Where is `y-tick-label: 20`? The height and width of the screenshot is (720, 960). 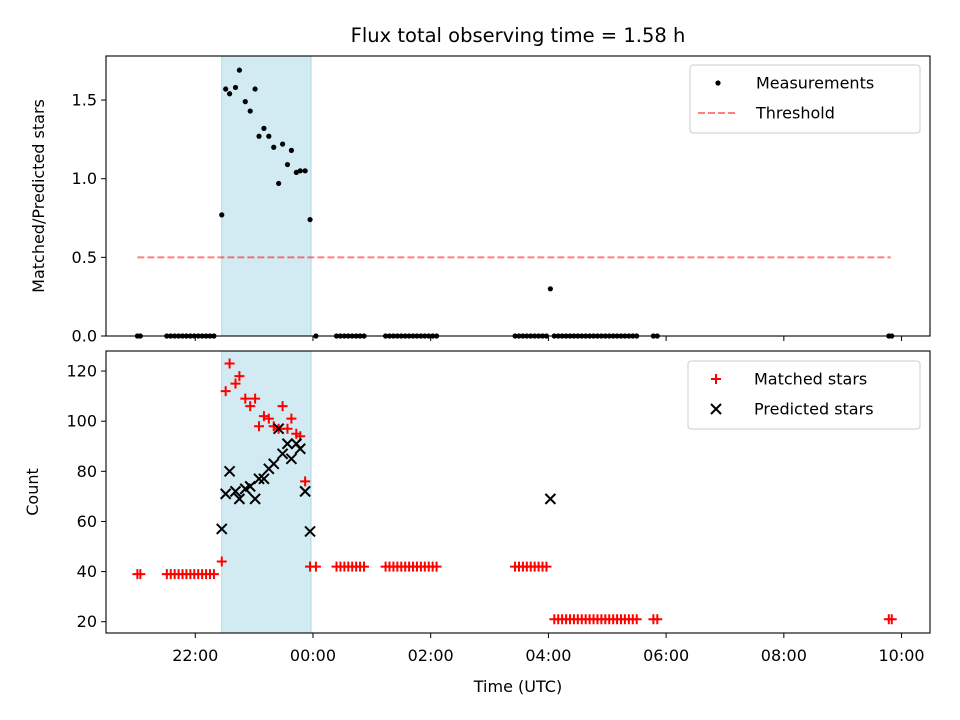 y-tick-label: 20 is located at coordinates (87, 621).